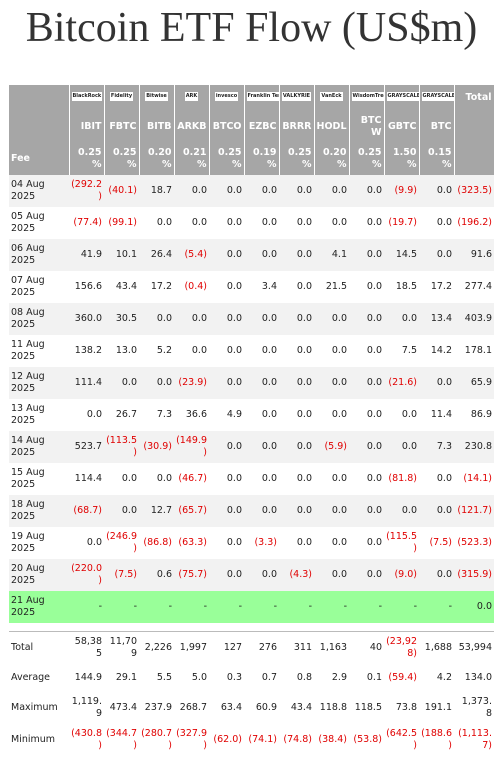 This screenshot has height=757, width=503. I want to click on summary-value: 73.8, so click(406, 707).